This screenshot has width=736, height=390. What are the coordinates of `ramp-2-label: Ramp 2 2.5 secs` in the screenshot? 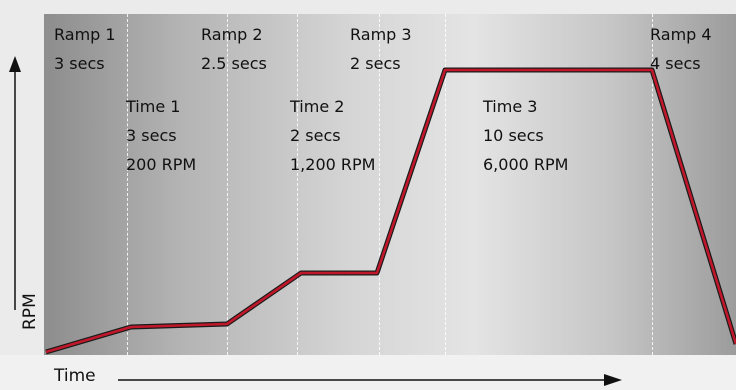 It's located at (234, 49).